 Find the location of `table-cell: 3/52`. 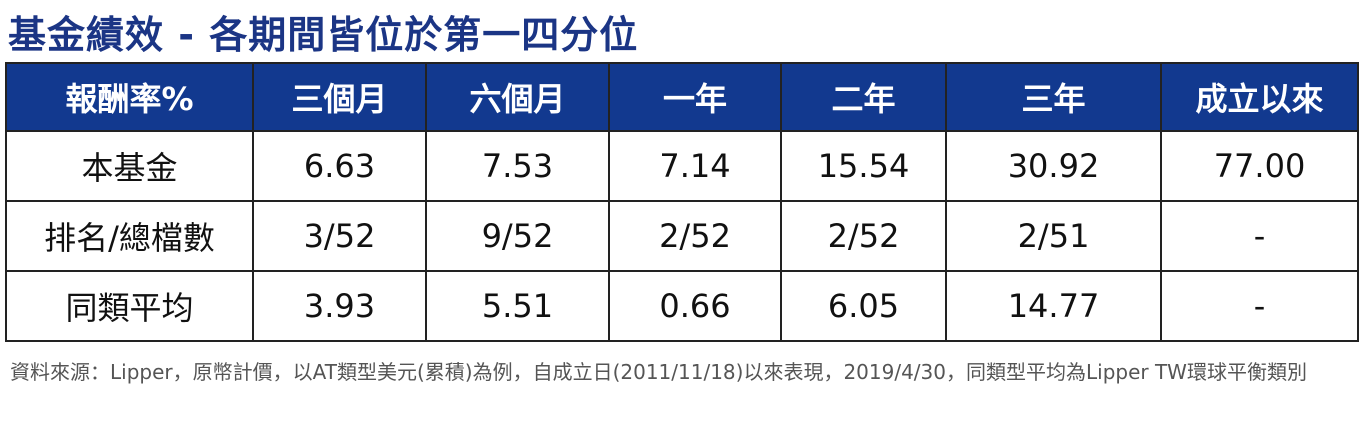

table-cell: 3/52 is located at coordinates (339, 236).